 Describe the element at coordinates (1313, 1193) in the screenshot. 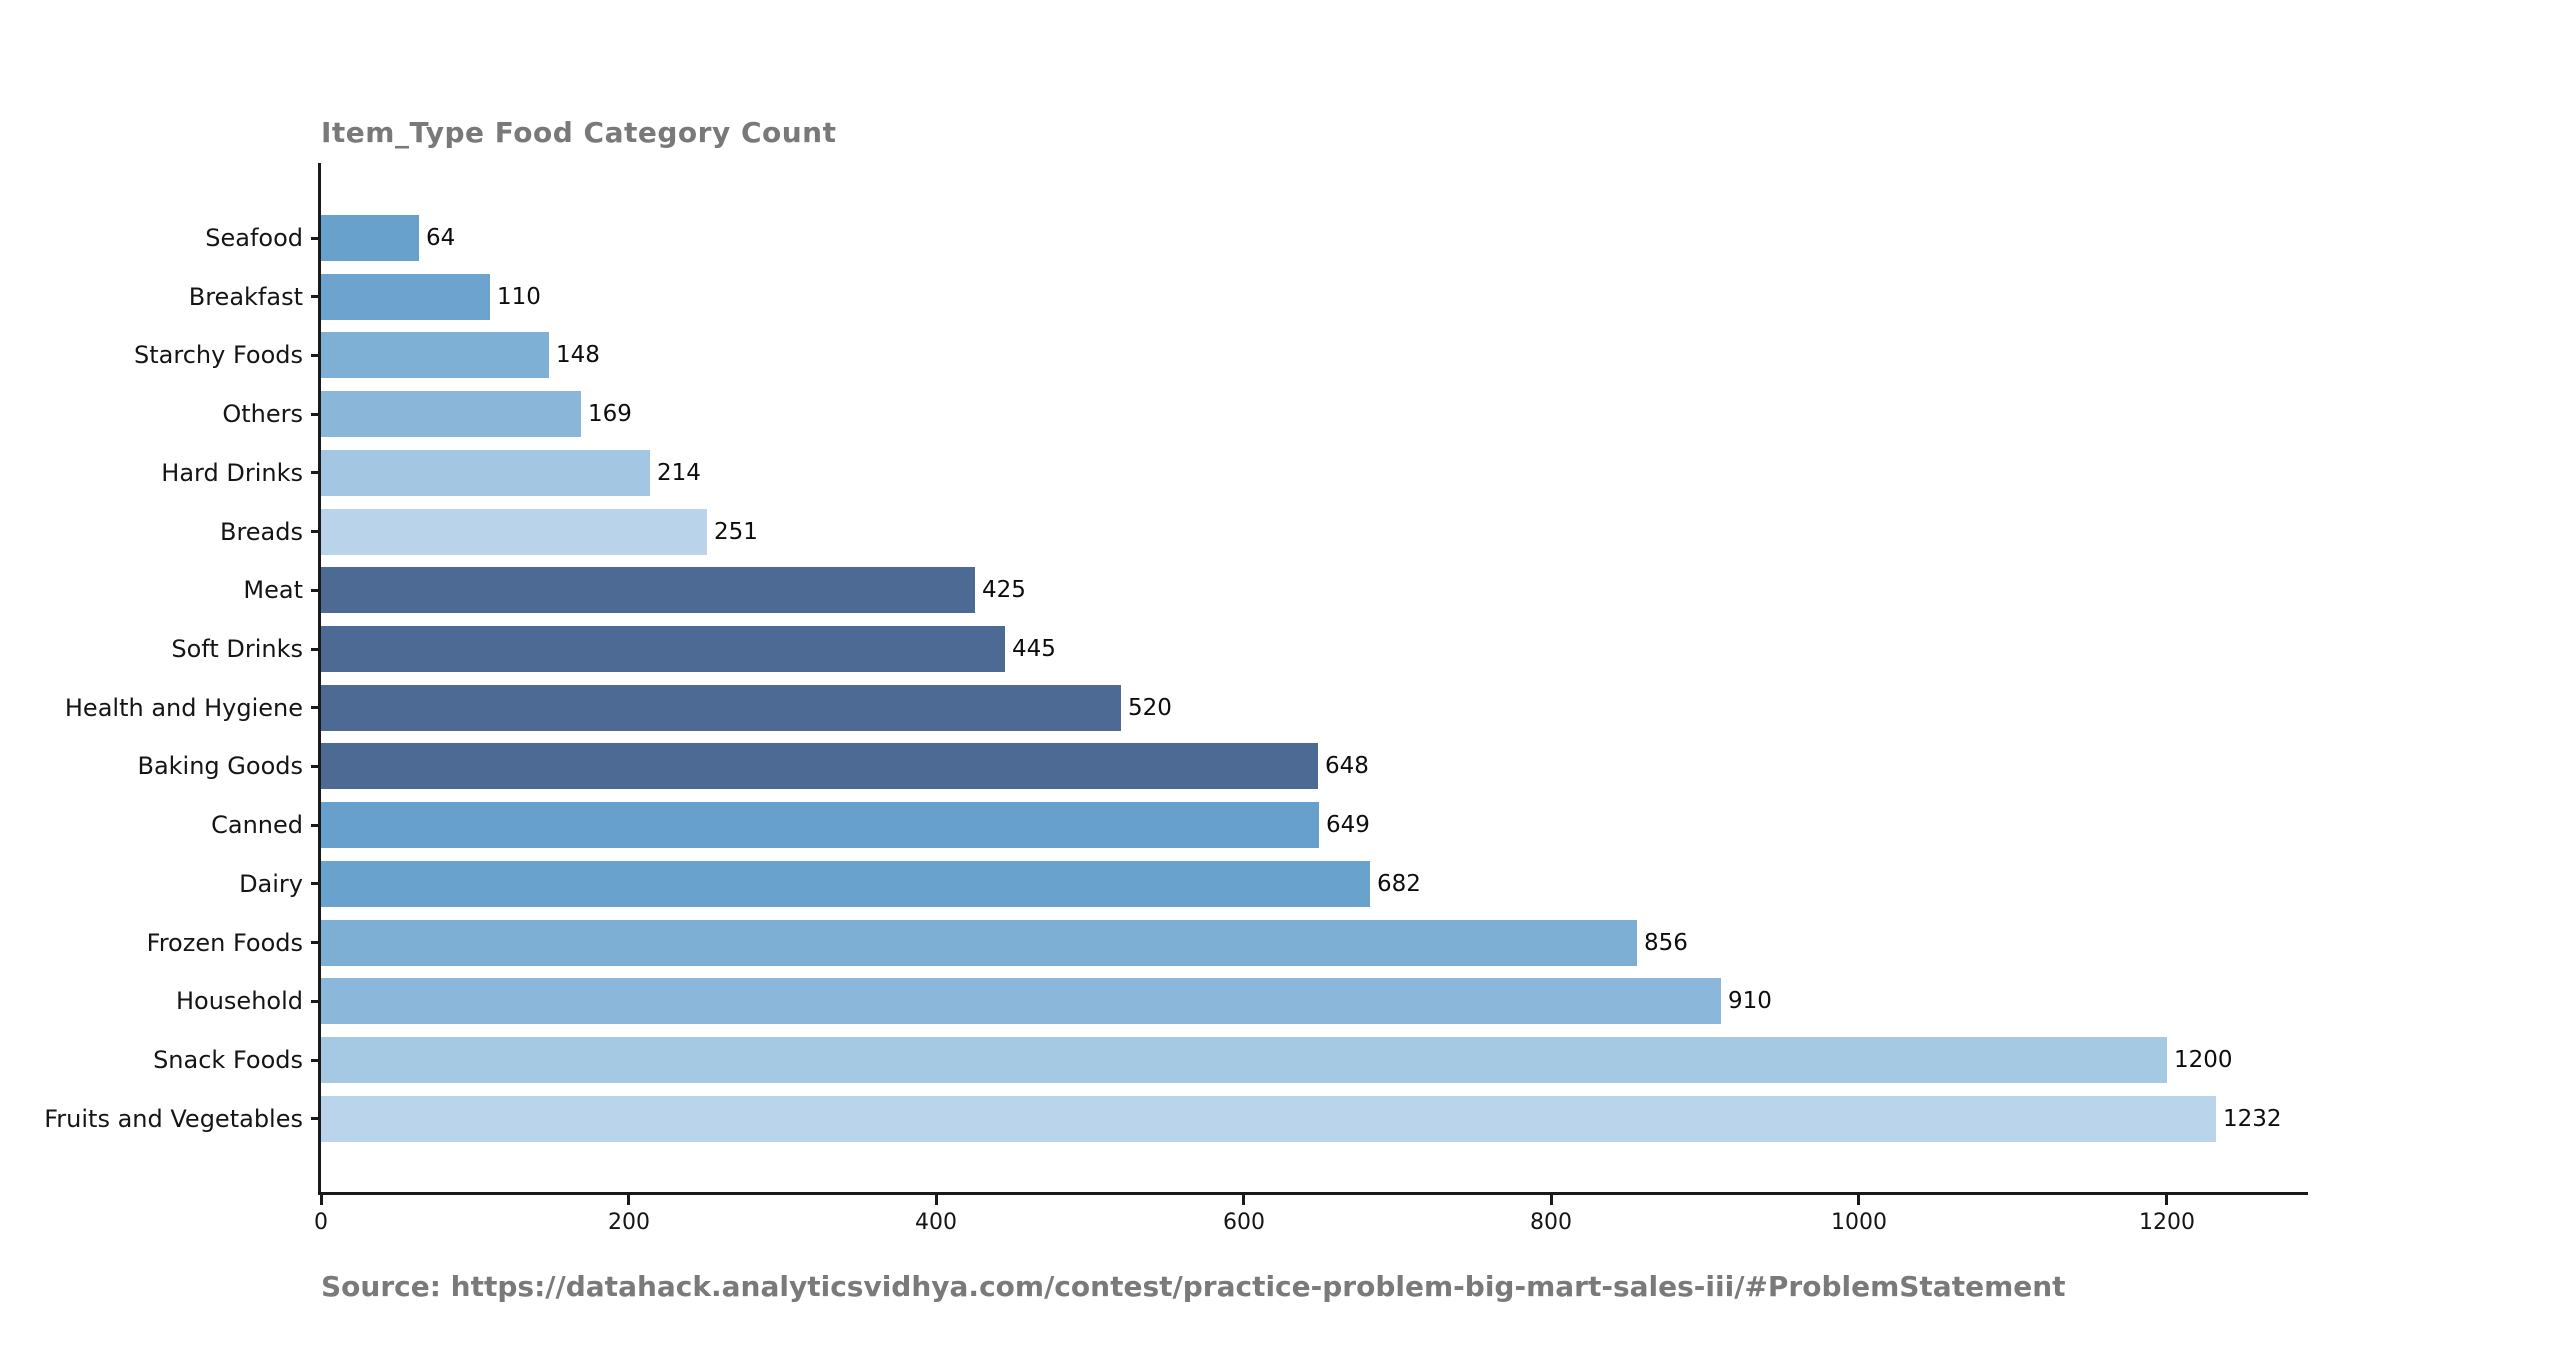

I see `x-axis-spine` at that location.